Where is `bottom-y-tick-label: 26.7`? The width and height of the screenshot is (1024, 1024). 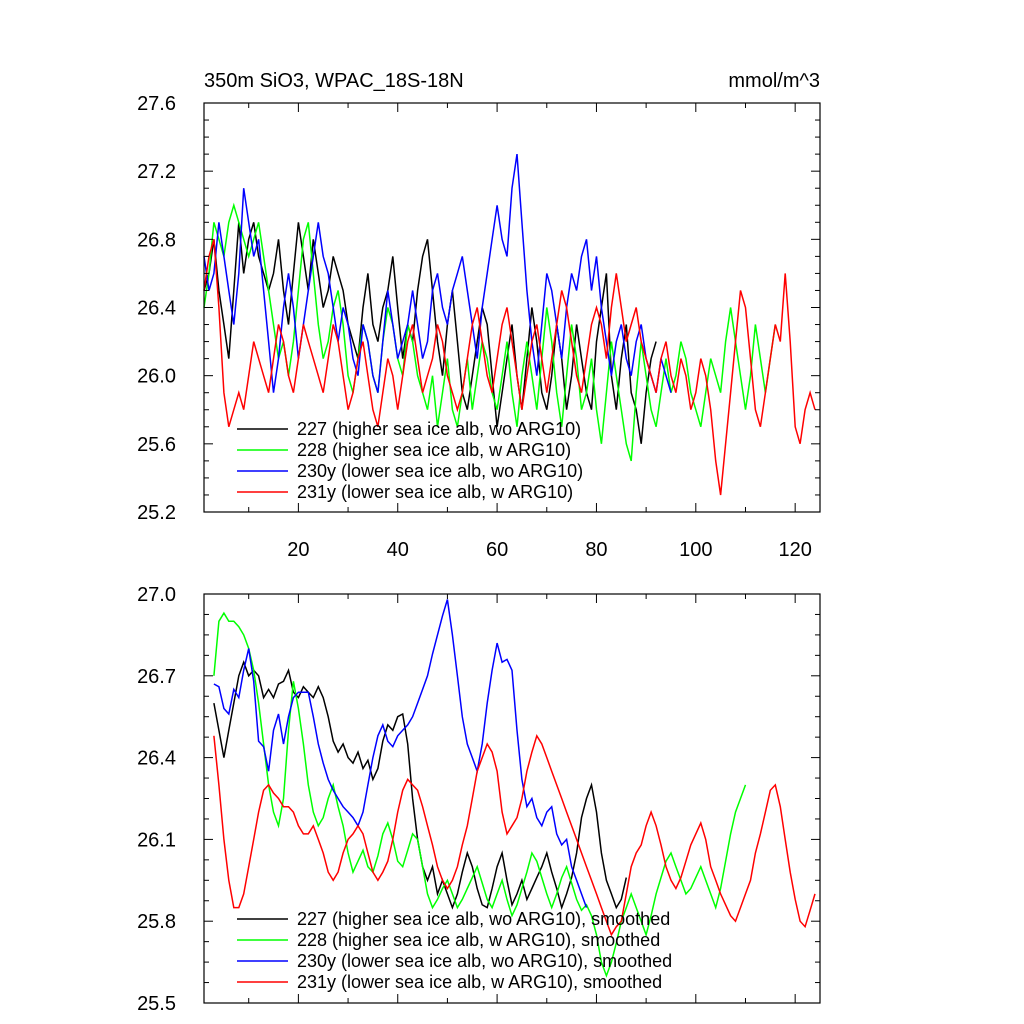
bottom-y-tick-label: 26.7 is located at coordinates (156, 677).